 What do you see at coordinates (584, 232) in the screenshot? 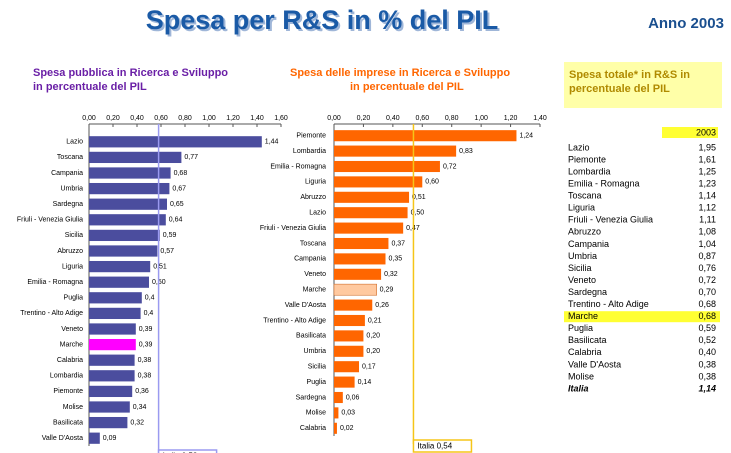
I see `row-label: Abruzzo` at bounding box center [584, 232].